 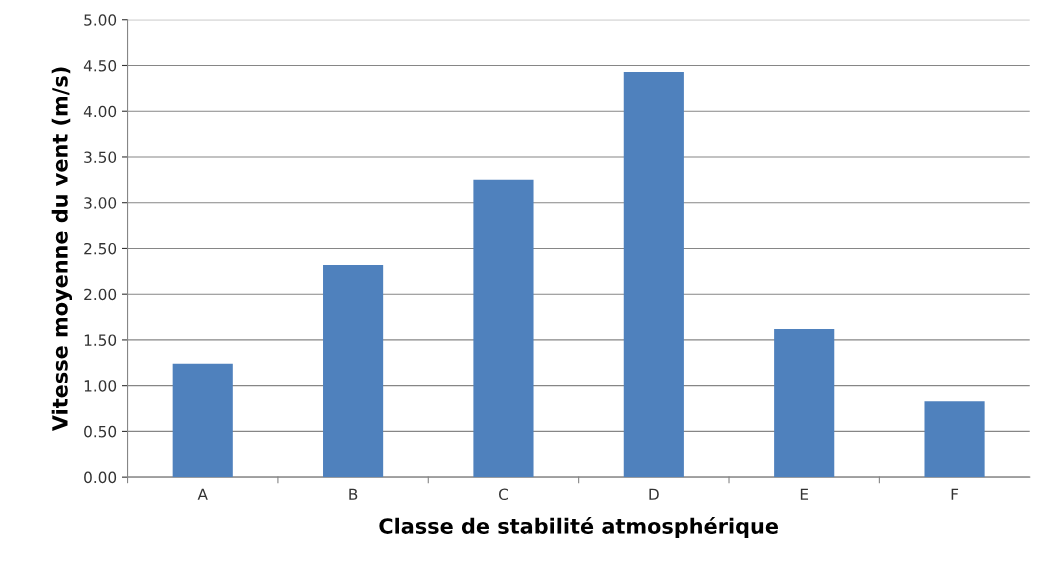 I want to click on x-tick-label: F, so click(x=955, y=494).